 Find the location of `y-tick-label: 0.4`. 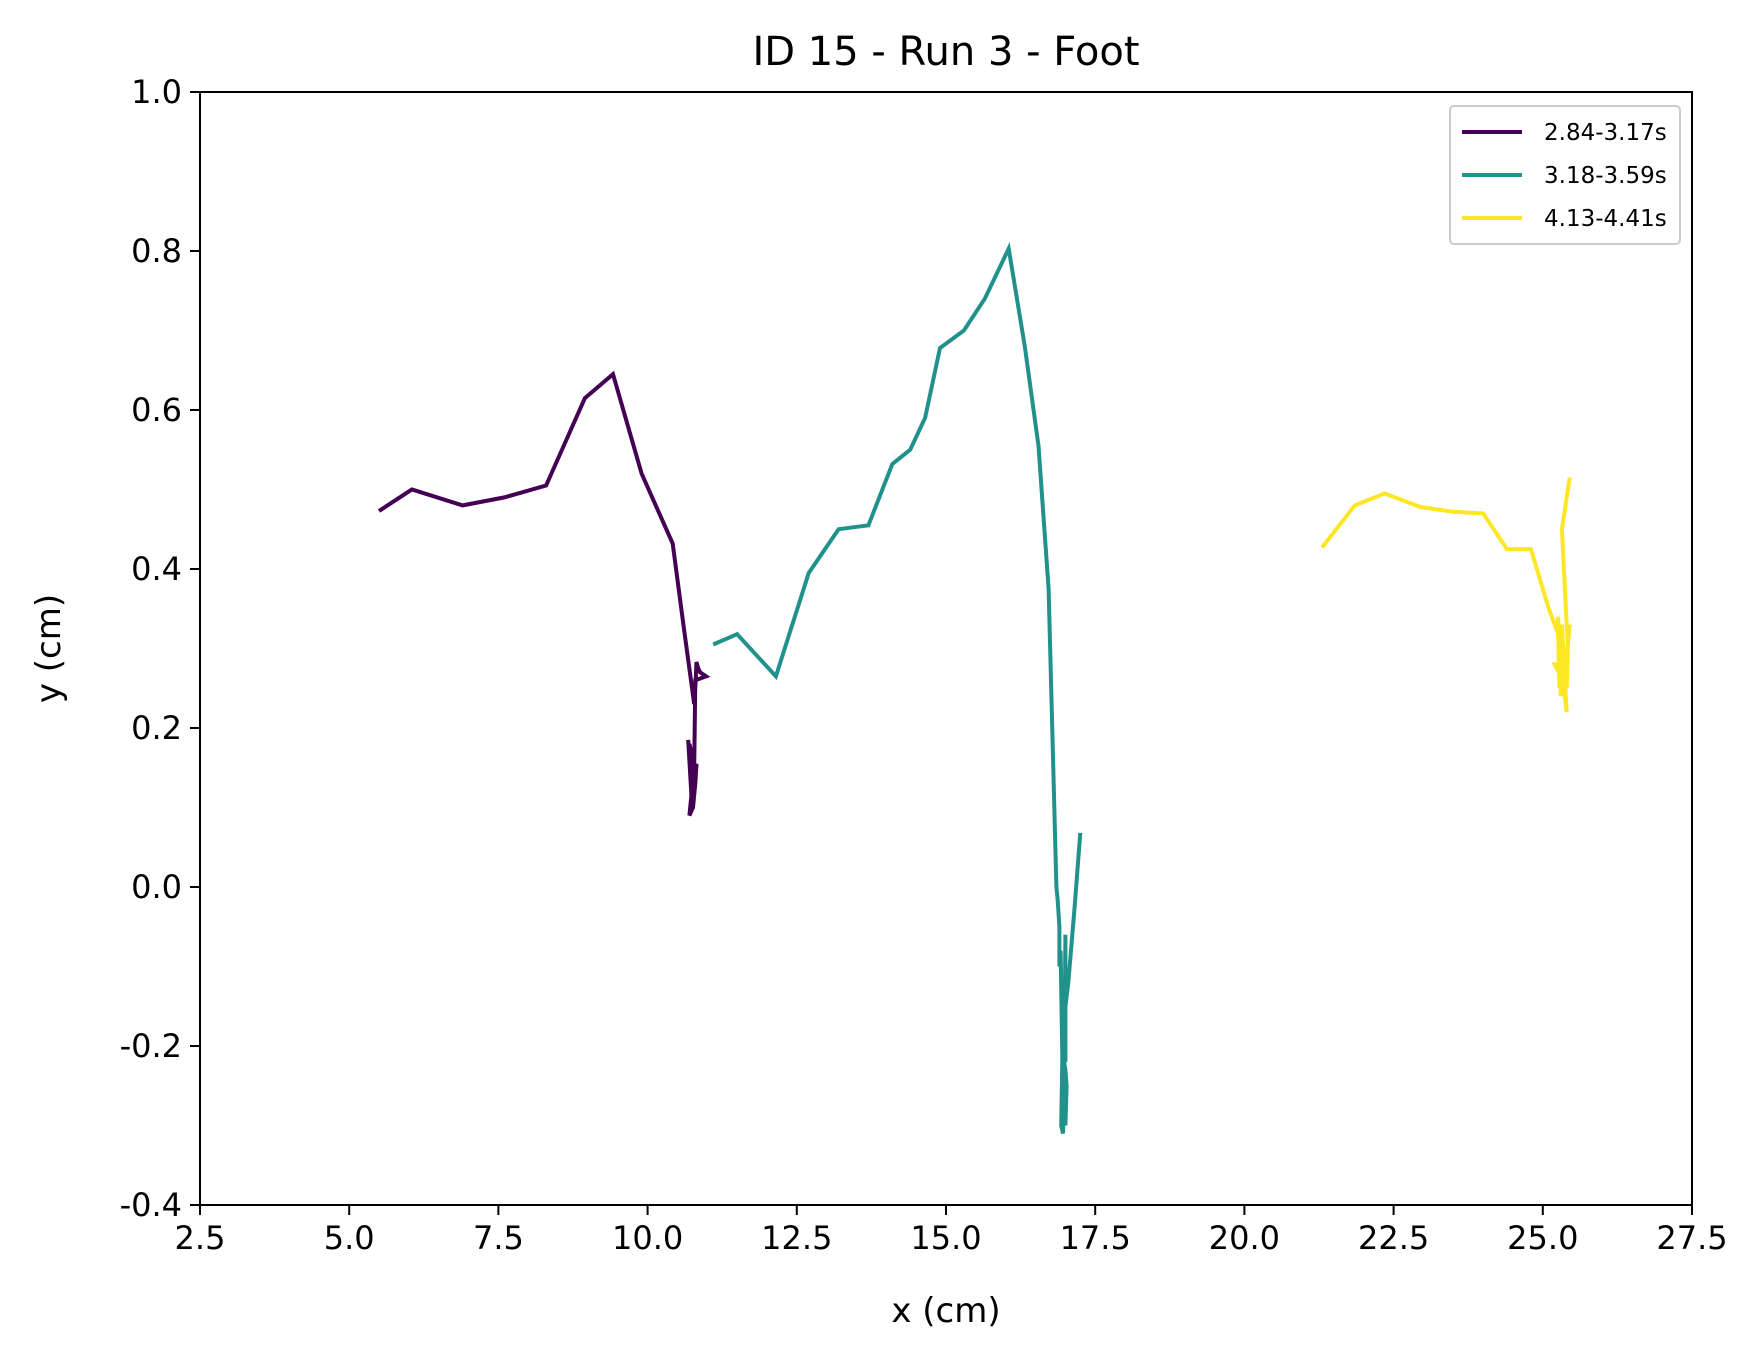

y-tick-label: 0.4 is located at coordinates (156, 569).